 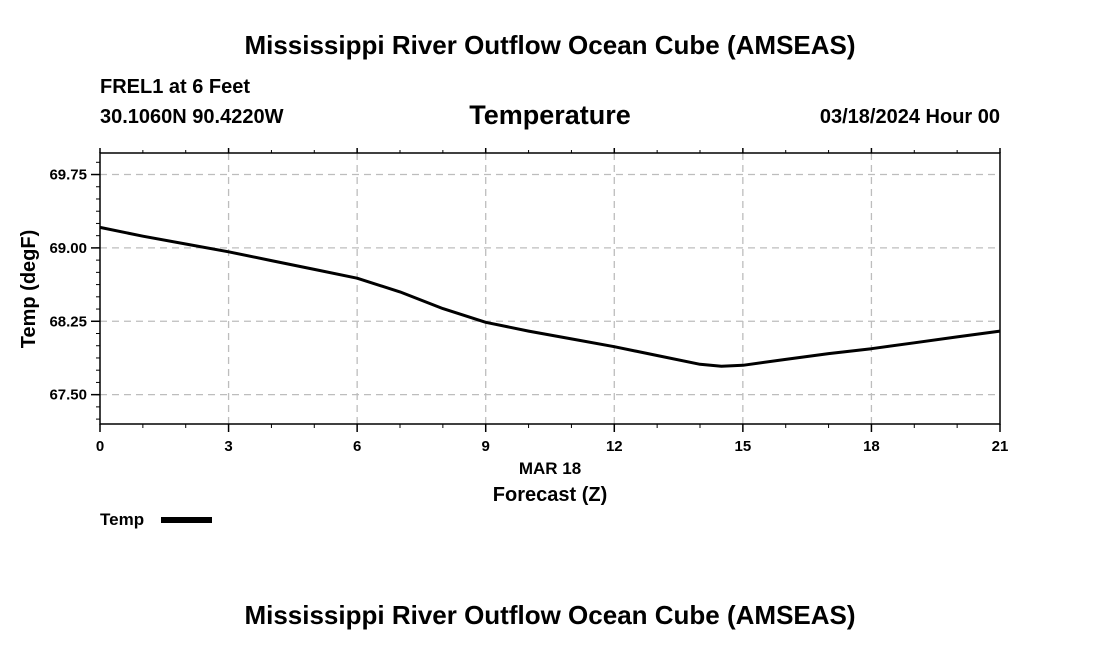 I want to click on y-tick-label: 67.50, so click(x=68, y=395).